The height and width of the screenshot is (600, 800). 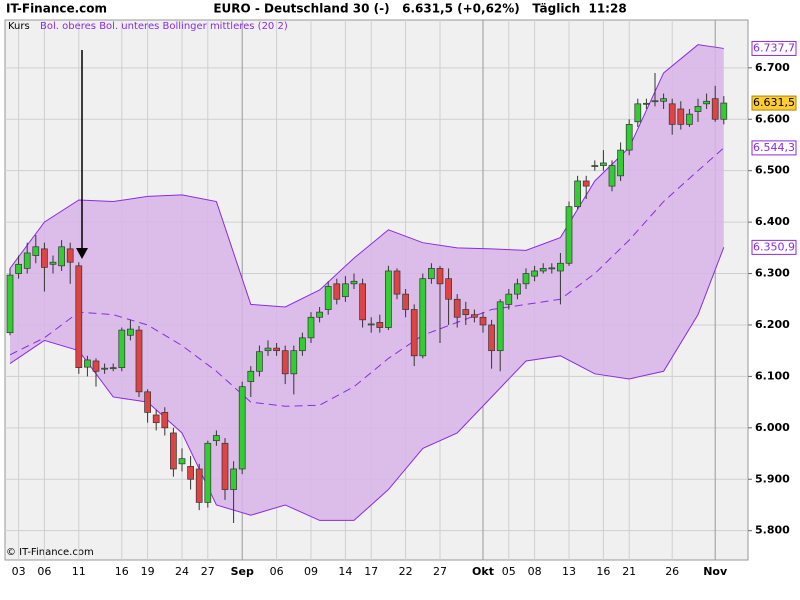 What do you see at coordinates (345, 571) in the screenshot?
I see `x-tick-label: 14` at bounding box center [345, 571].